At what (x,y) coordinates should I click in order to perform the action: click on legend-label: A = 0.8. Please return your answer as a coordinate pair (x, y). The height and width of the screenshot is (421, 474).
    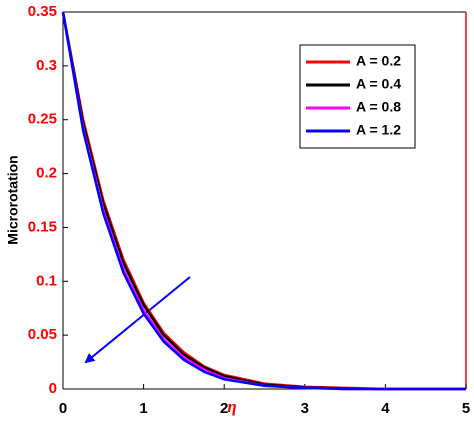
    Looking at the image, I should click on (378, 107).